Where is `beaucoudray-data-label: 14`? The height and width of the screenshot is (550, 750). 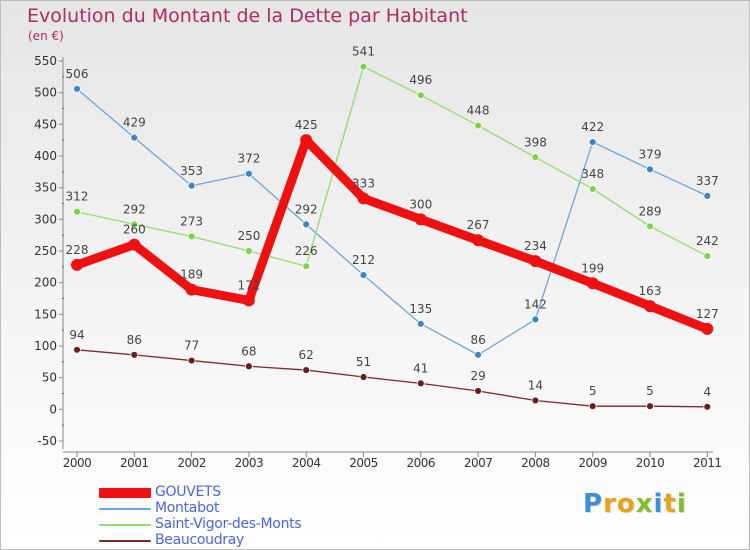
beaucoudray-data-label: 14 is located at coordinates (535, 385).